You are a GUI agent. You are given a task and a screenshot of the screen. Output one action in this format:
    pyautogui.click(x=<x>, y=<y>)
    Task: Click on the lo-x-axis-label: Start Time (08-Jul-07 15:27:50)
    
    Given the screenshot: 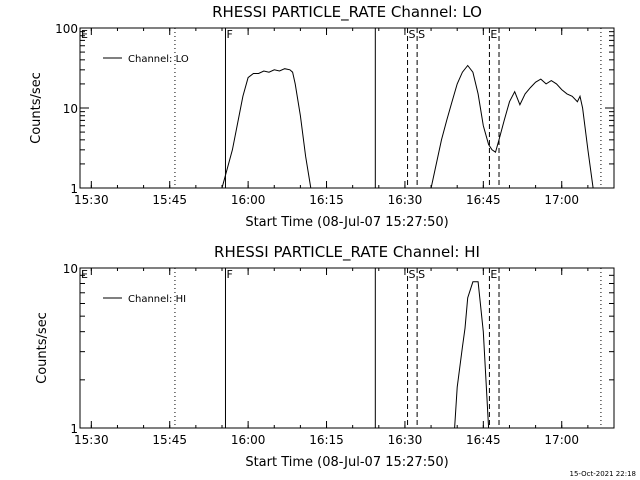 What is the action you would take?
    pyautogui.click(x=346, y=222)
    